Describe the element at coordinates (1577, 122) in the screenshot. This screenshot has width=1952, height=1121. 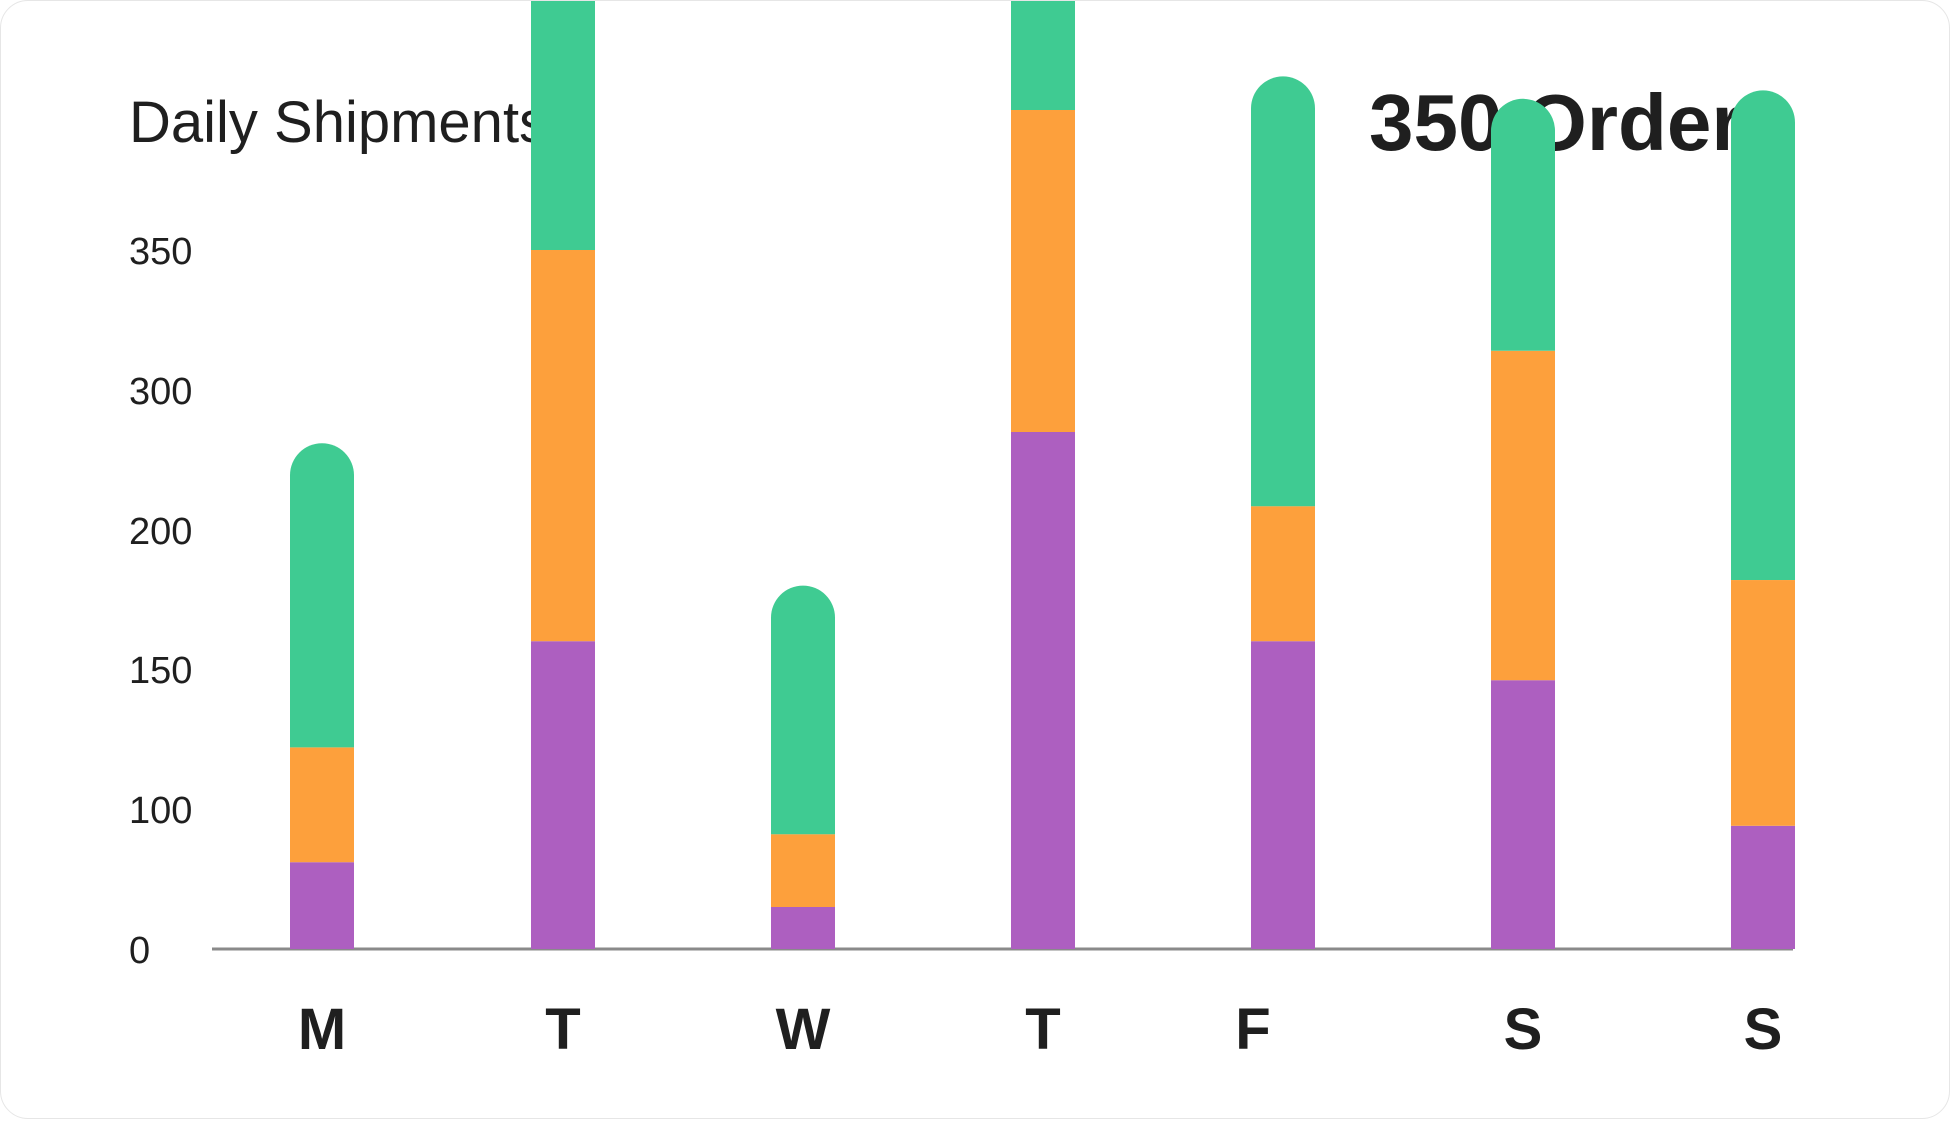
I see `total-orders: 350 Orders` at that location.